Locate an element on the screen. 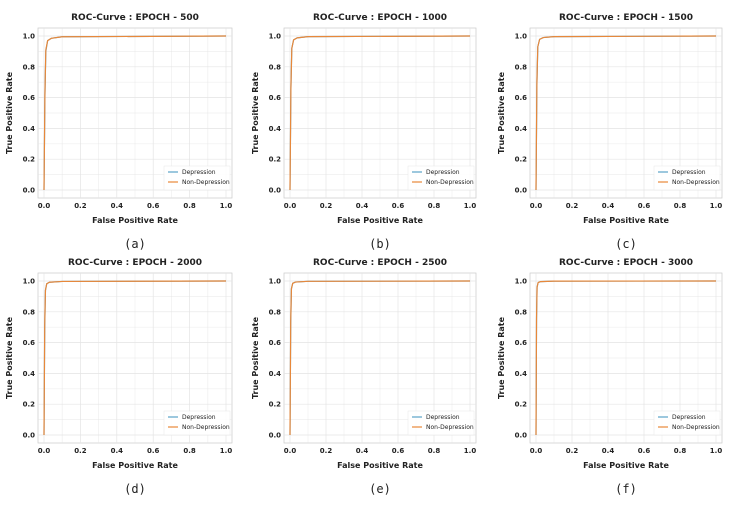 The width and height of the screenshot is (737, 508). panel-caption: (f) is located at coordinates (626, 489).